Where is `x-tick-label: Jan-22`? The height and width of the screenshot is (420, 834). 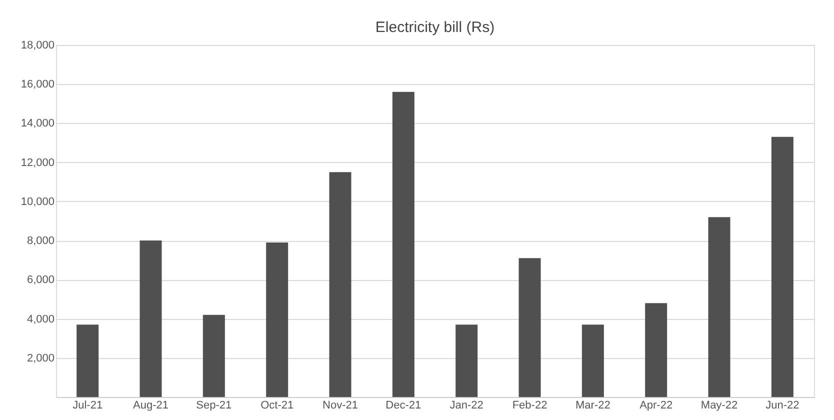
x-tick-label: Jan-22 is located at coordinates (467, 406).